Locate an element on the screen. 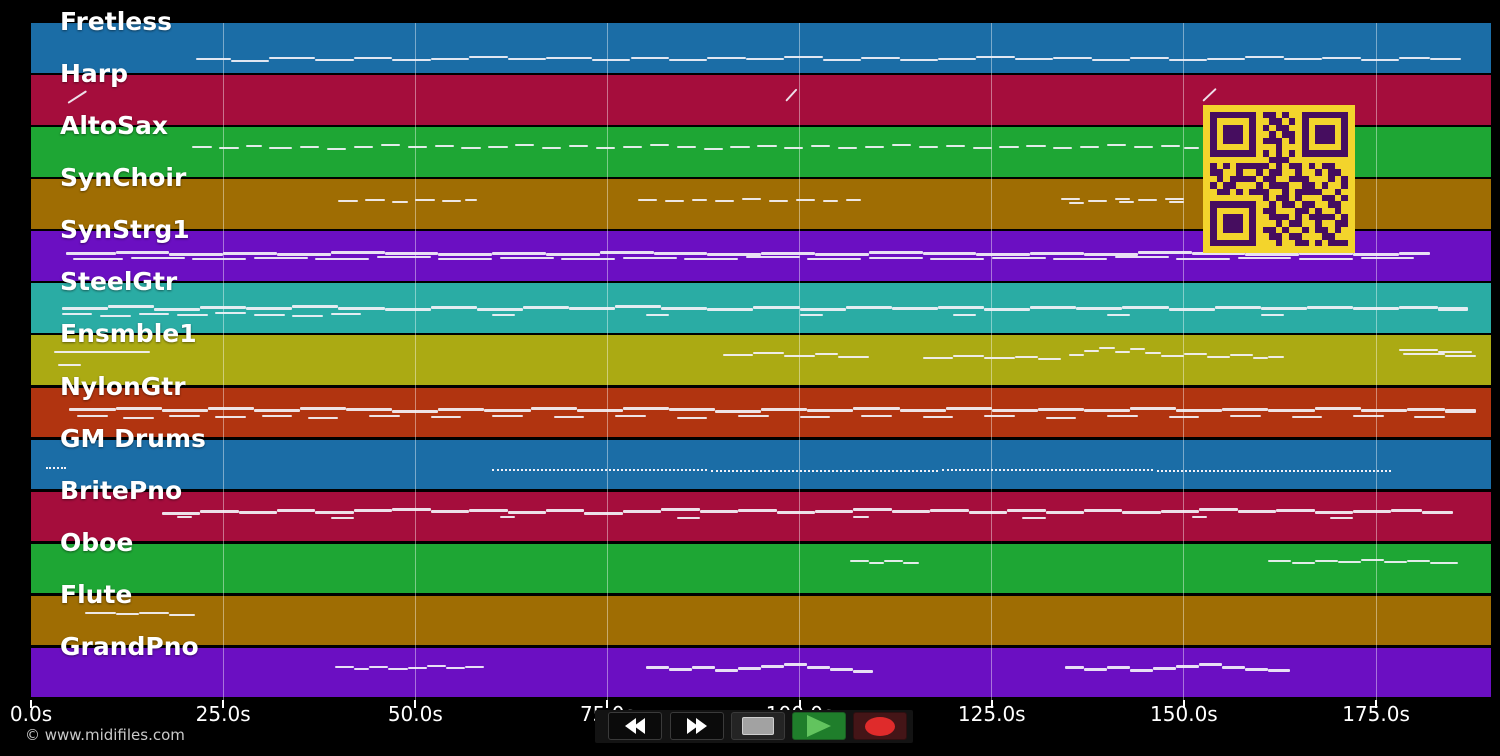 The image size is (1500, 756). stop-button is located at coordinates (758, 726).